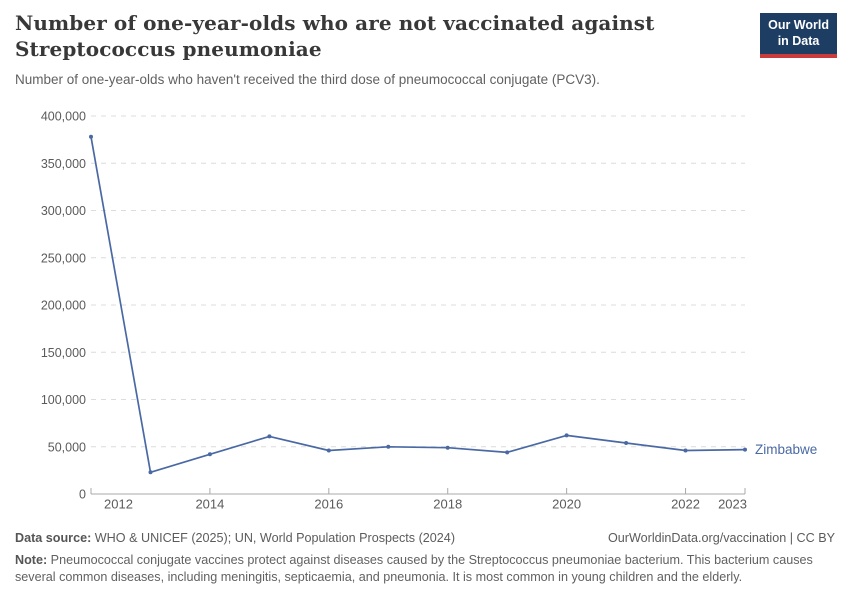 The width and height of the screenshot is (850, 600). What do you see at coordinates (118, 504) in the screenshot?
I see `x-tick-label: 2012` at bounding box center [118, 504].